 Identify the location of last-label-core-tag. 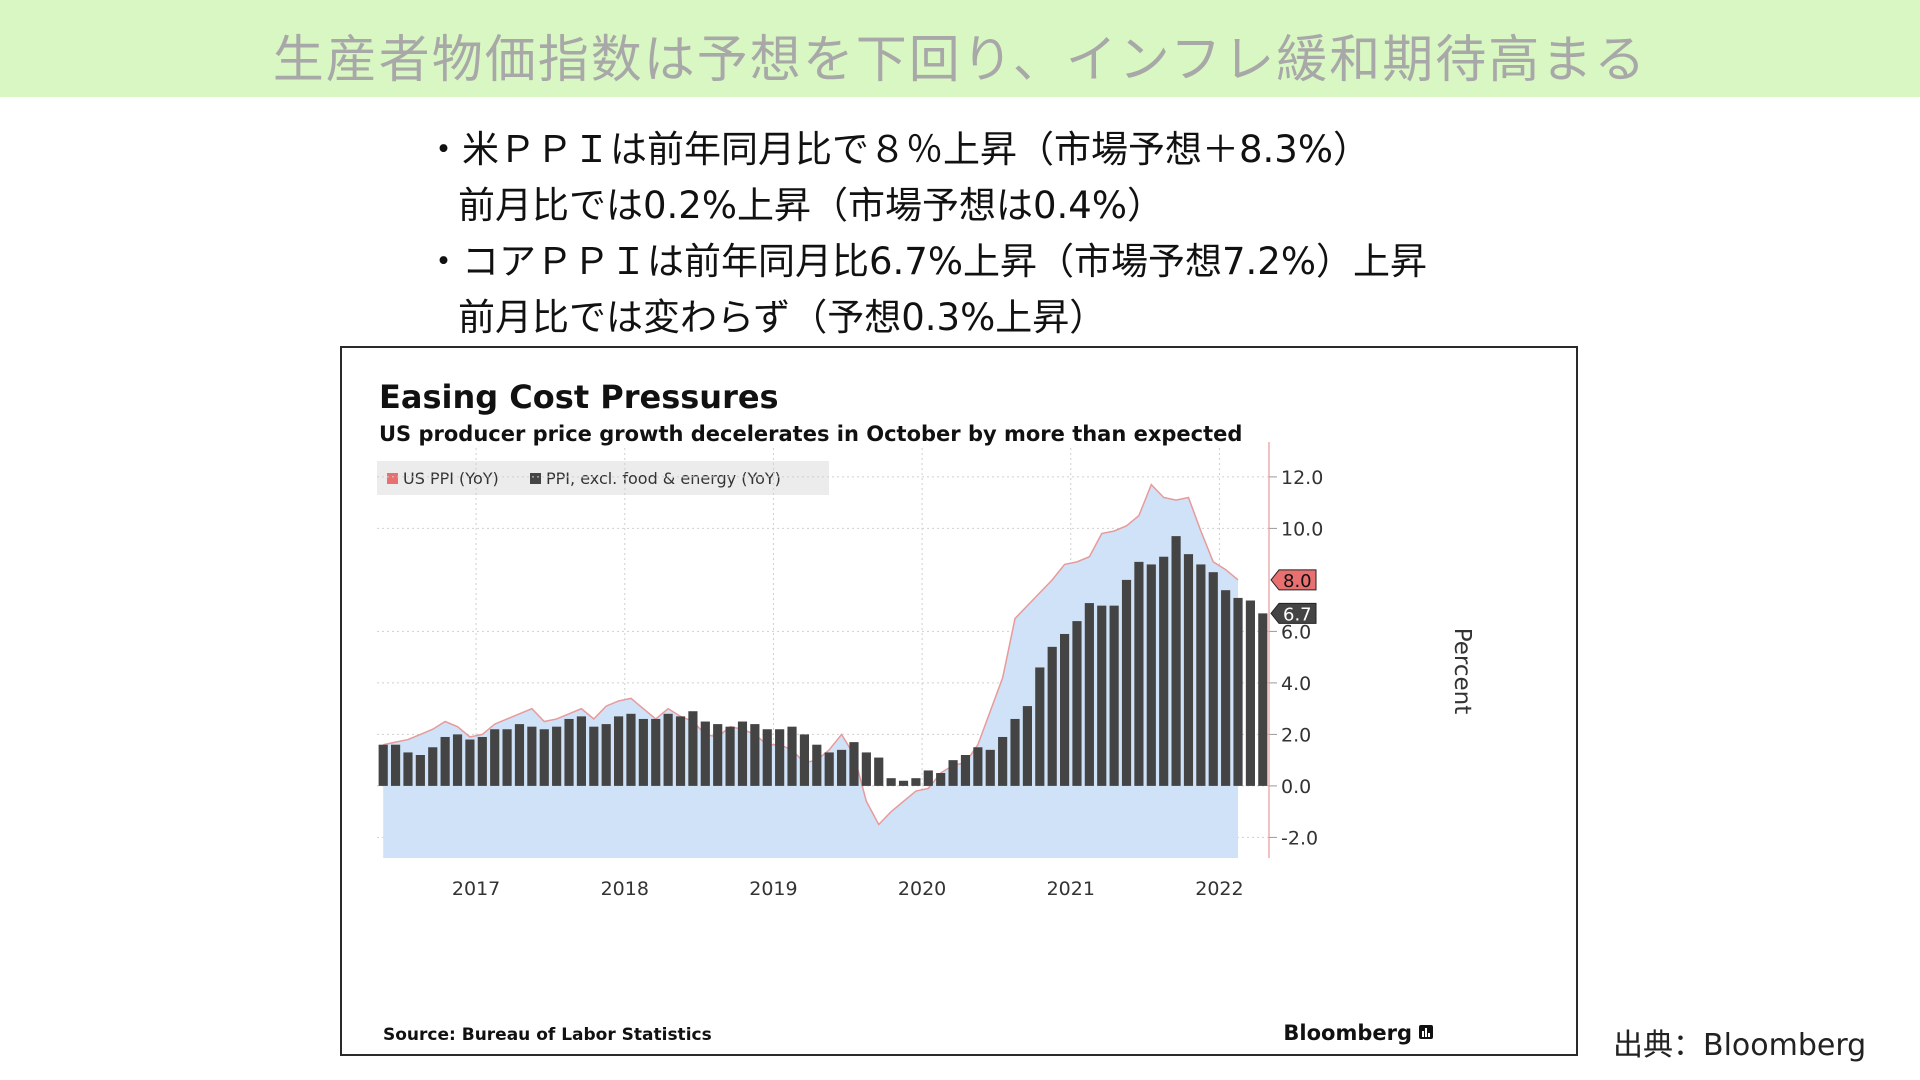
(1293, 613).